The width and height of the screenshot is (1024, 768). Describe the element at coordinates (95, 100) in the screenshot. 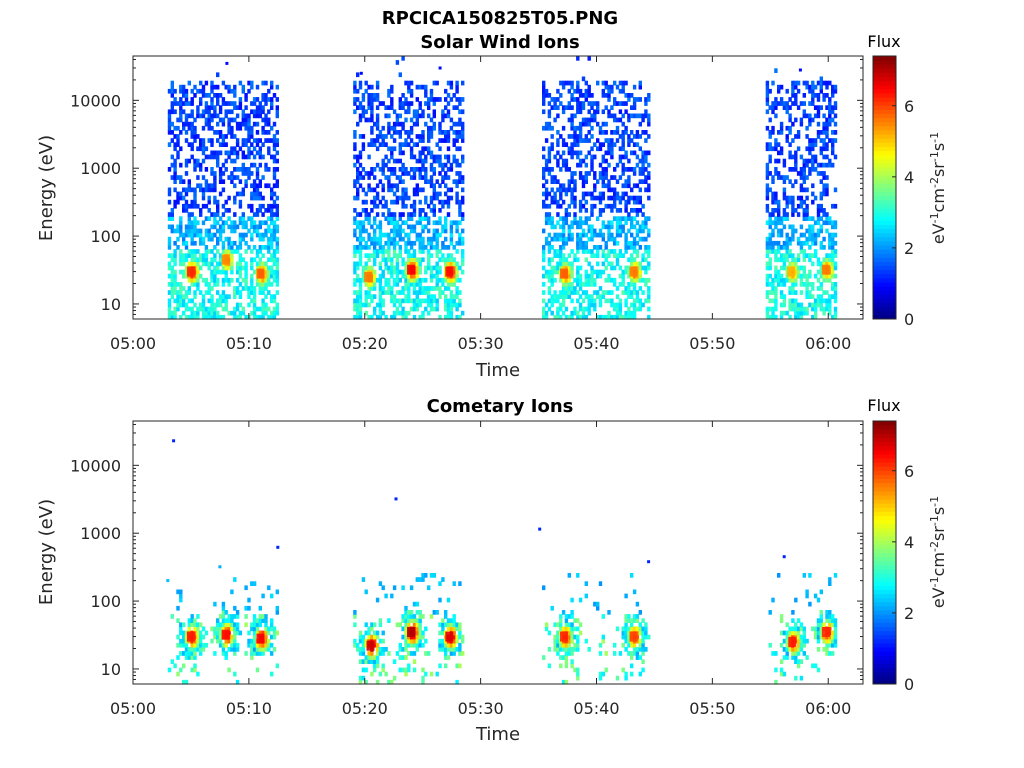

I see `y-tick-label: 10000` at that location.